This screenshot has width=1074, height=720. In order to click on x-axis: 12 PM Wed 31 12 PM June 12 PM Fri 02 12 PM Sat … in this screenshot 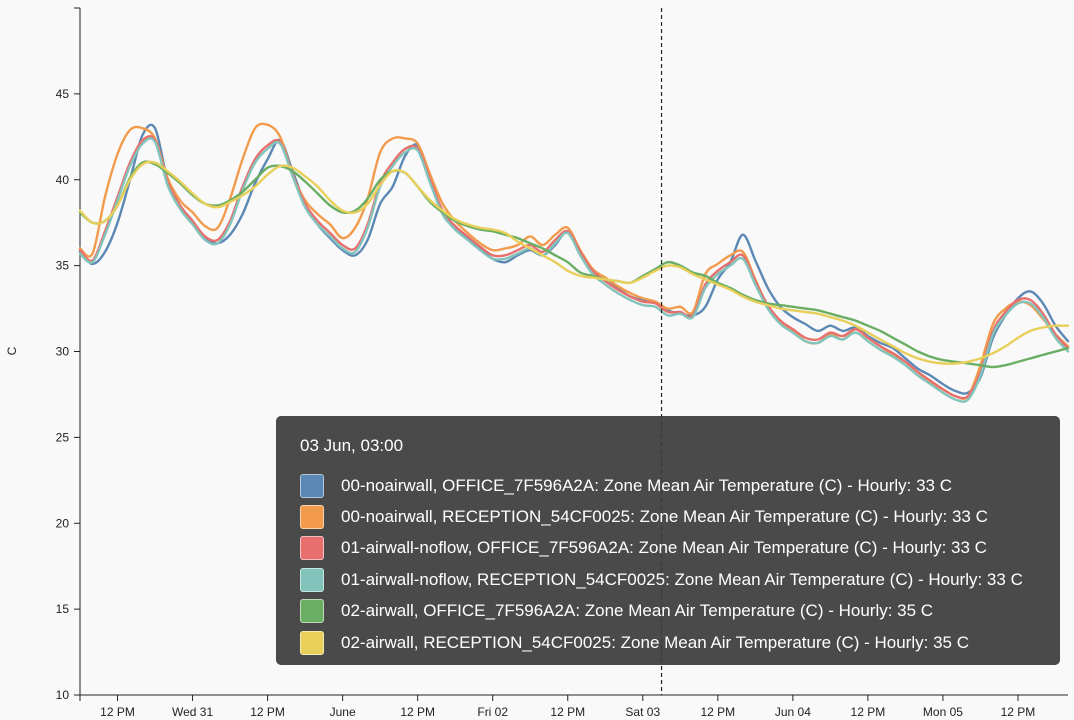, I will do `click(573, 706)`.